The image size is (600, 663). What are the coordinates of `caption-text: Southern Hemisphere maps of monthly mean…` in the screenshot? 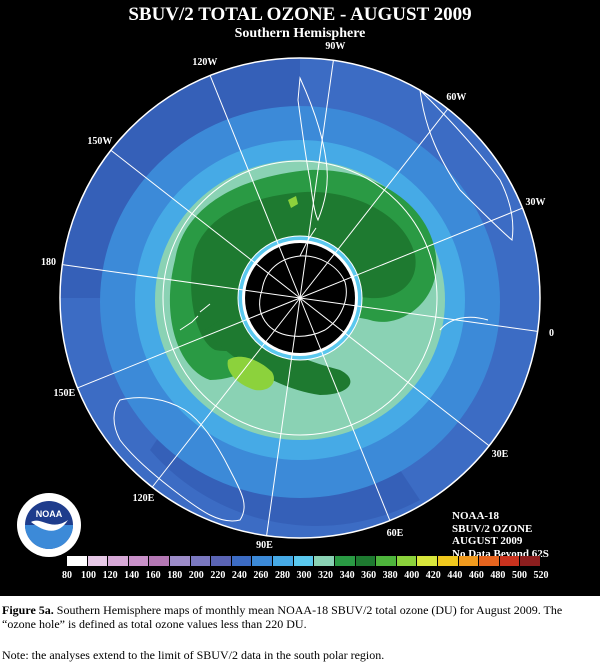 It's located at (282, 617).